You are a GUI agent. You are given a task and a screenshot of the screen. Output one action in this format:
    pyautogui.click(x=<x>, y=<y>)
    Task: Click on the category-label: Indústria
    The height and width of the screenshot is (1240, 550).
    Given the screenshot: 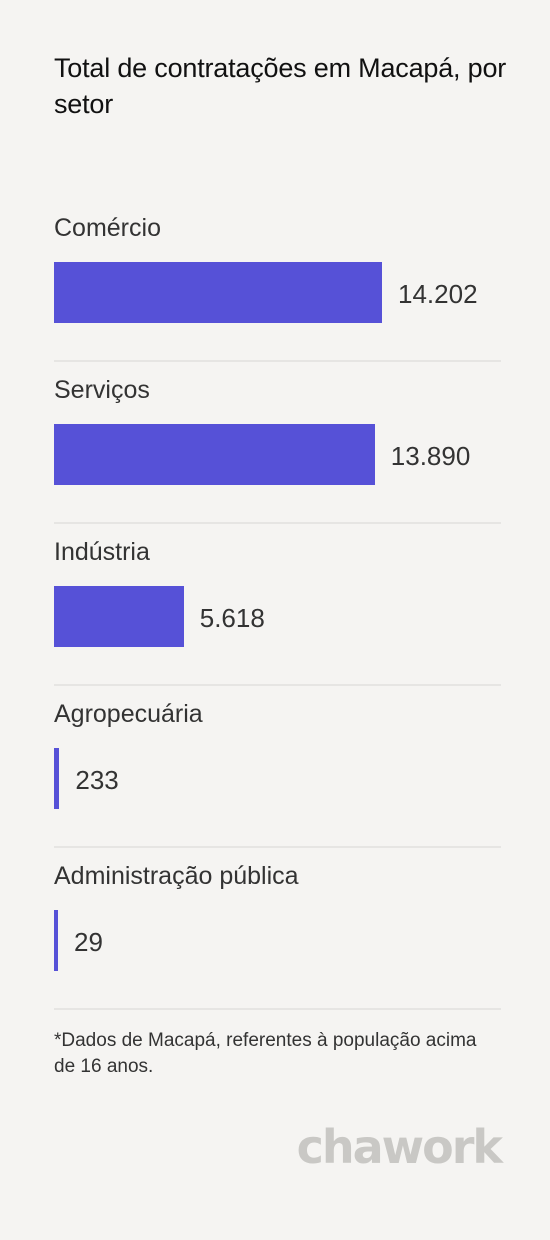 What is the action you would take?
    pyautogui.click(x=102, y=552)
    